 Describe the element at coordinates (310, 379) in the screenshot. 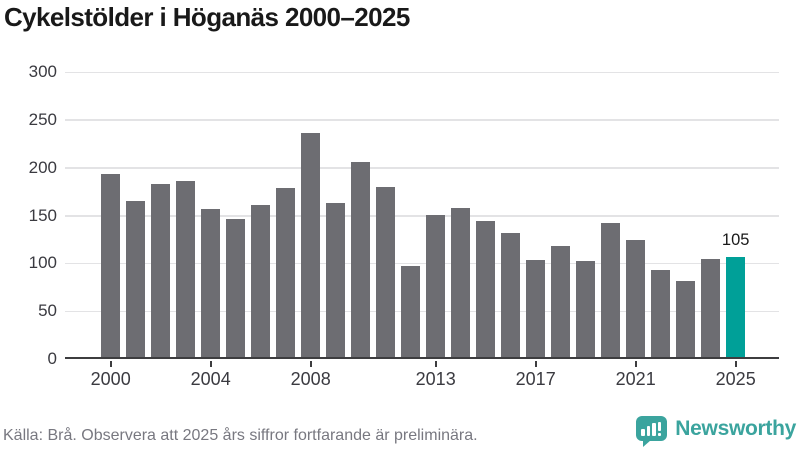

I see `x-tick-label-2008: 2008` at that location.